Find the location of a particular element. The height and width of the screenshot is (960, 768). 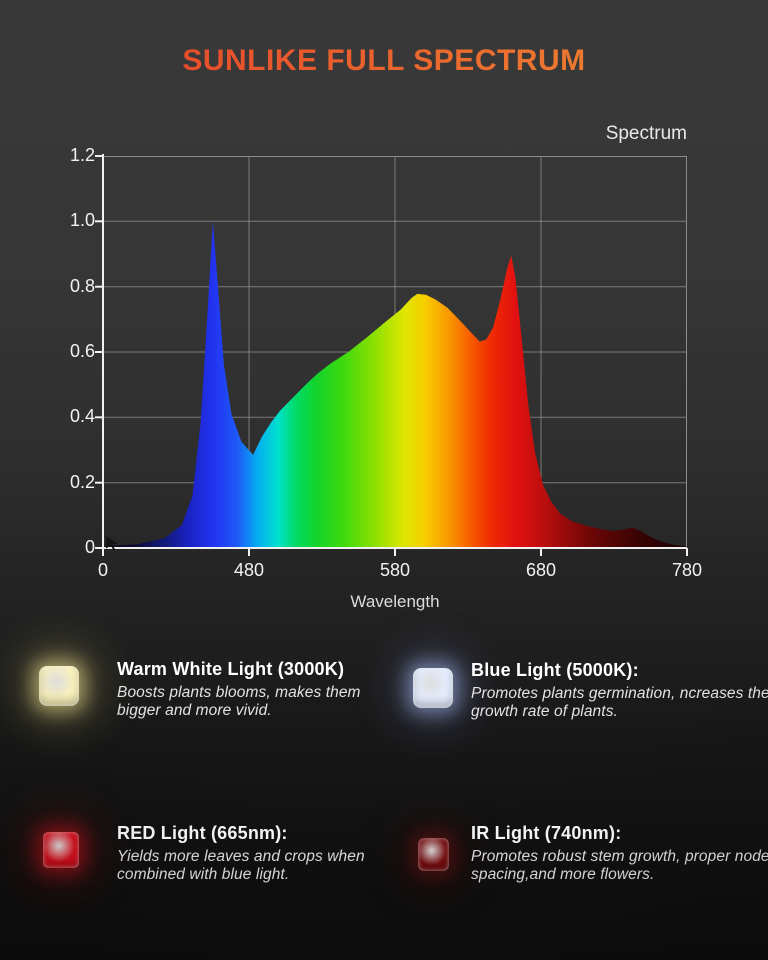

blue-led-icon is located at coordinates (433, 688).